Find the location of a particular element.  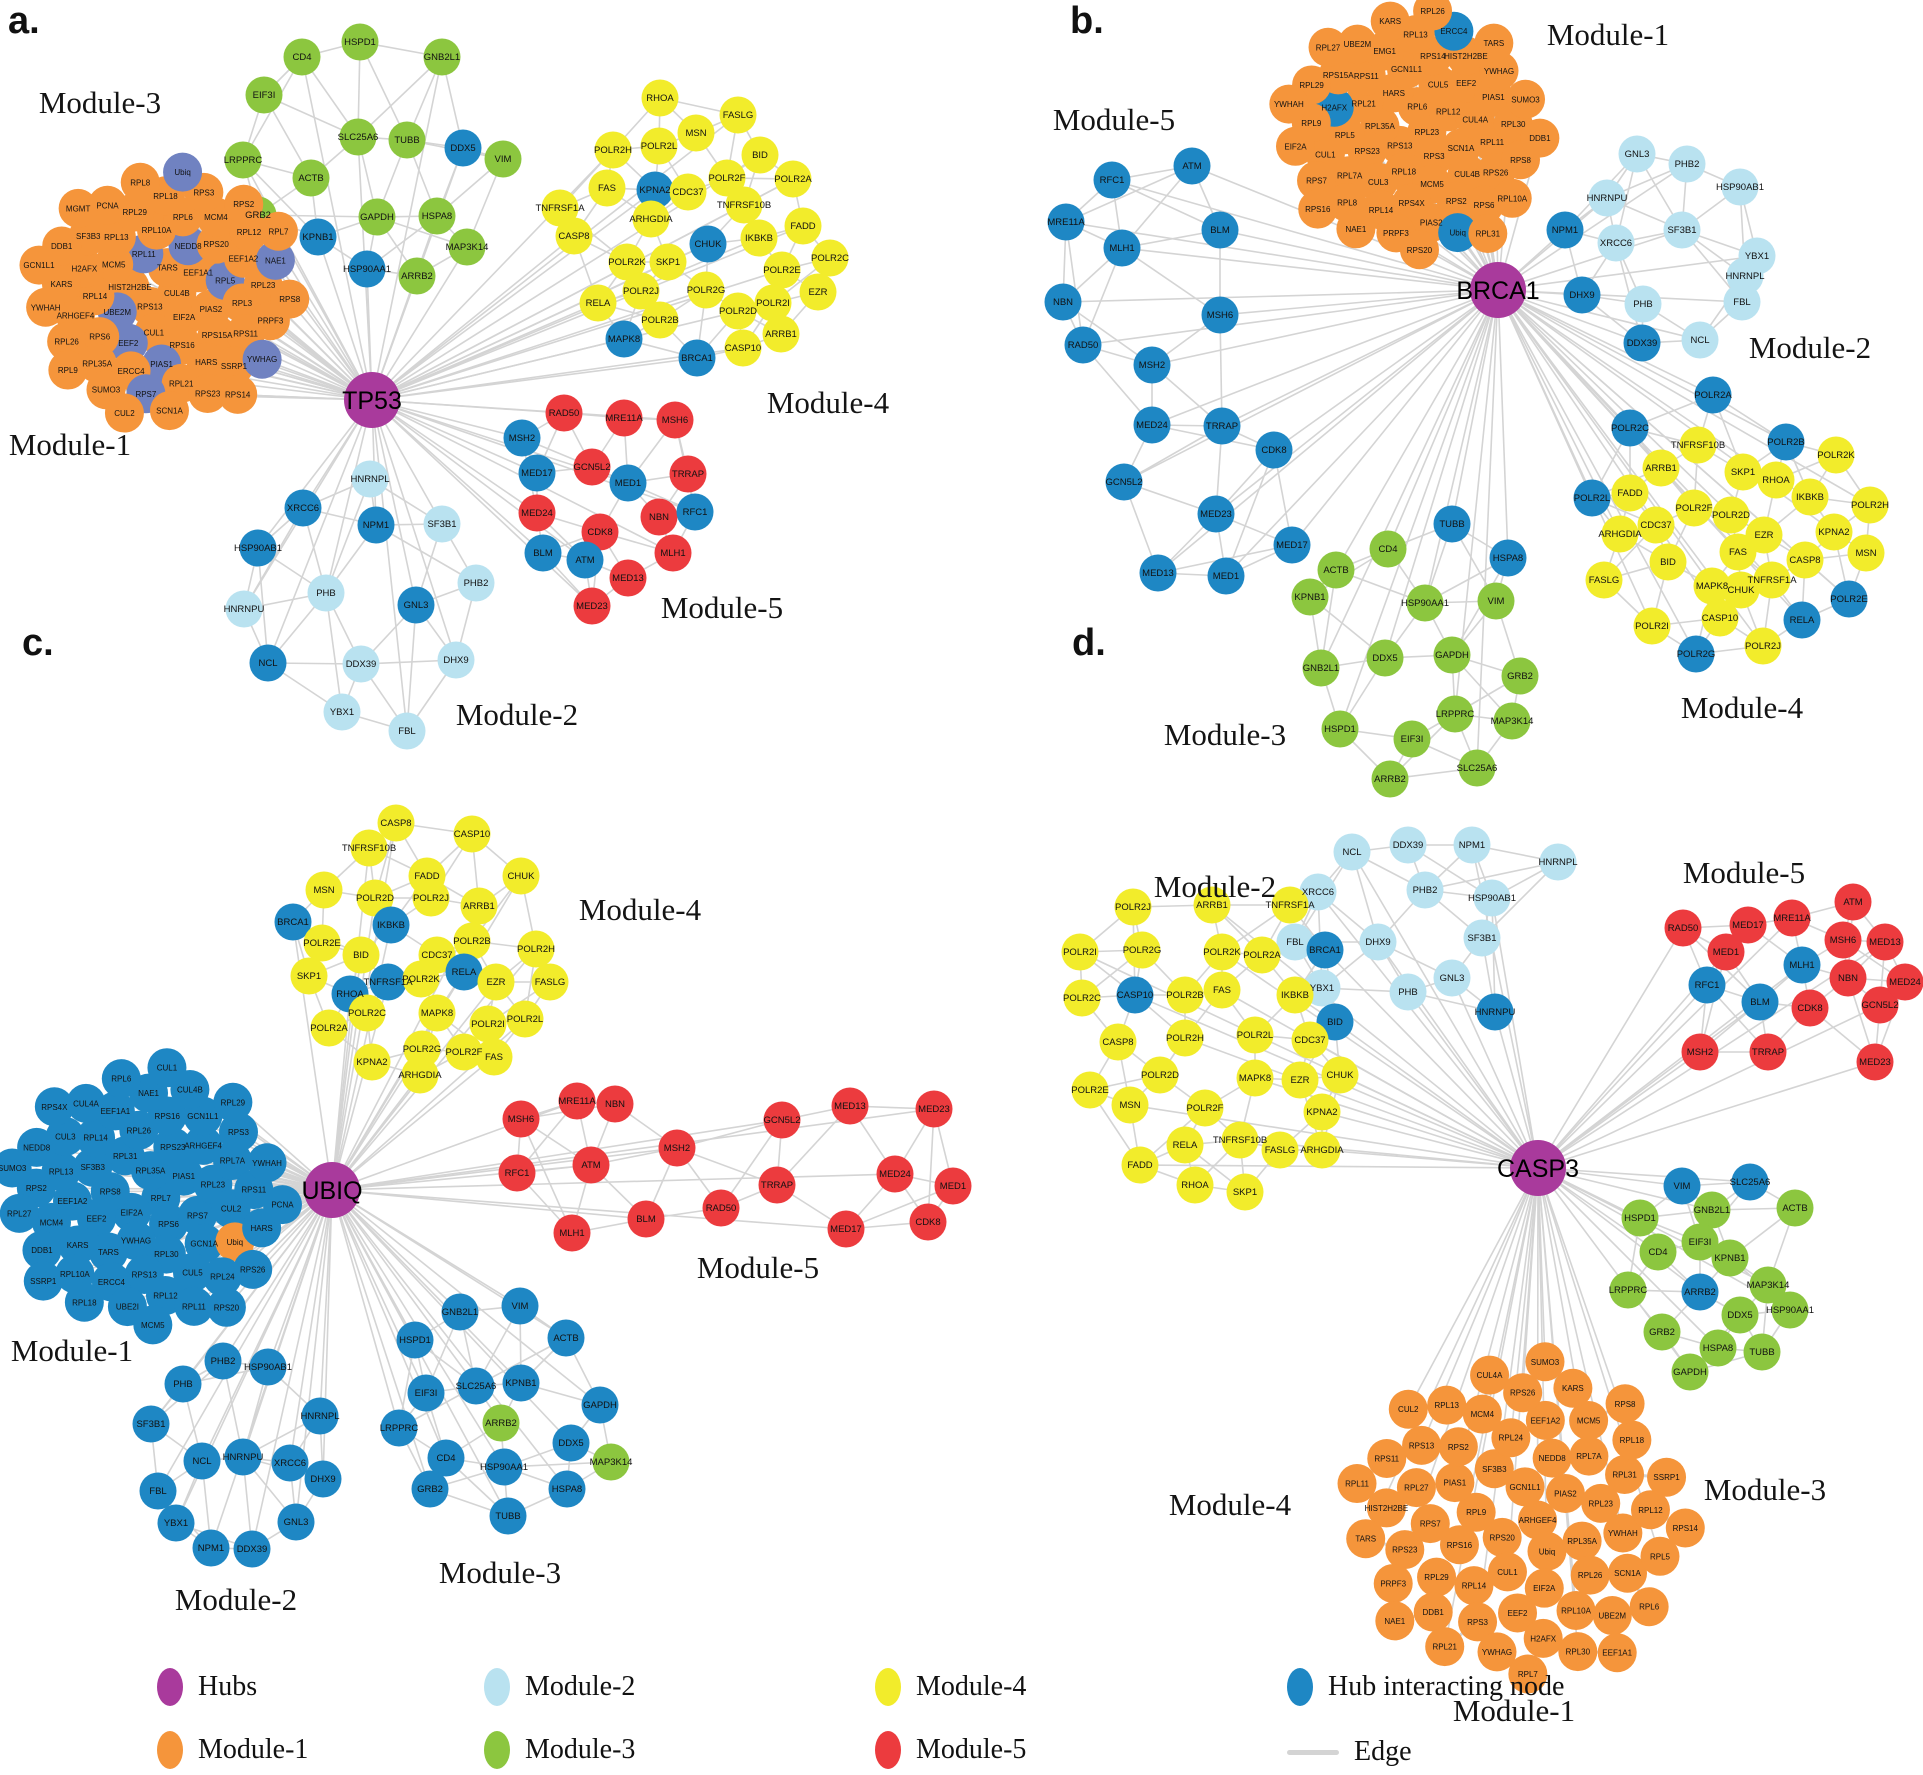

hub-TP53 is located at coordinates (372, 400).